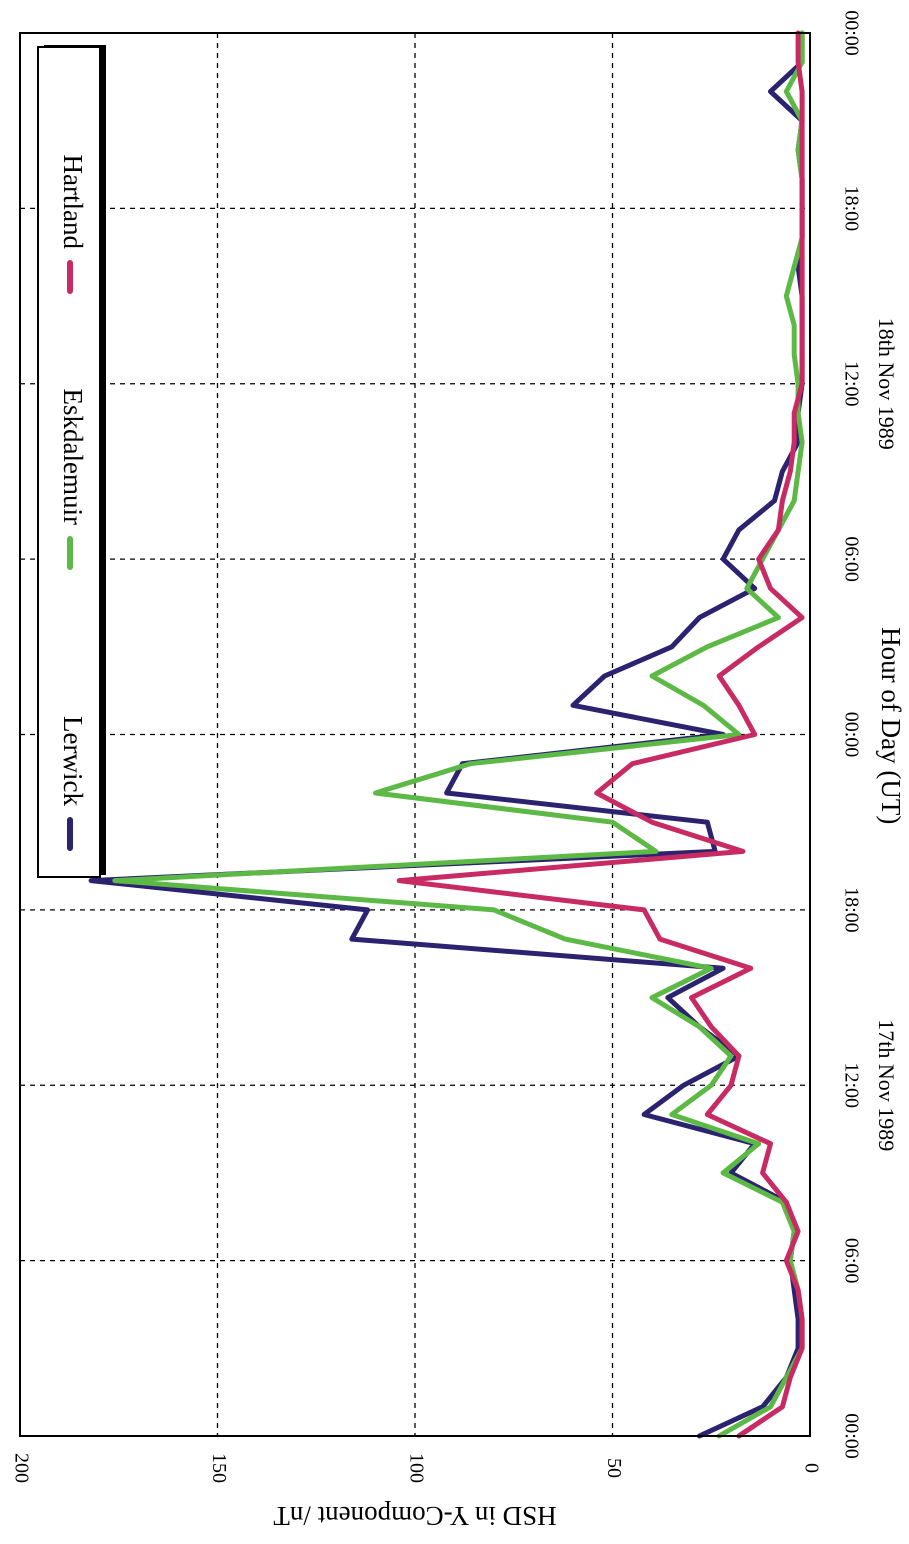 The height and width of the screenshot is (1544, 909). Describe the element at coordinates (891, 725) in the screenshot. I see `x-axis-title: Hour of Day (UT)` at that location.